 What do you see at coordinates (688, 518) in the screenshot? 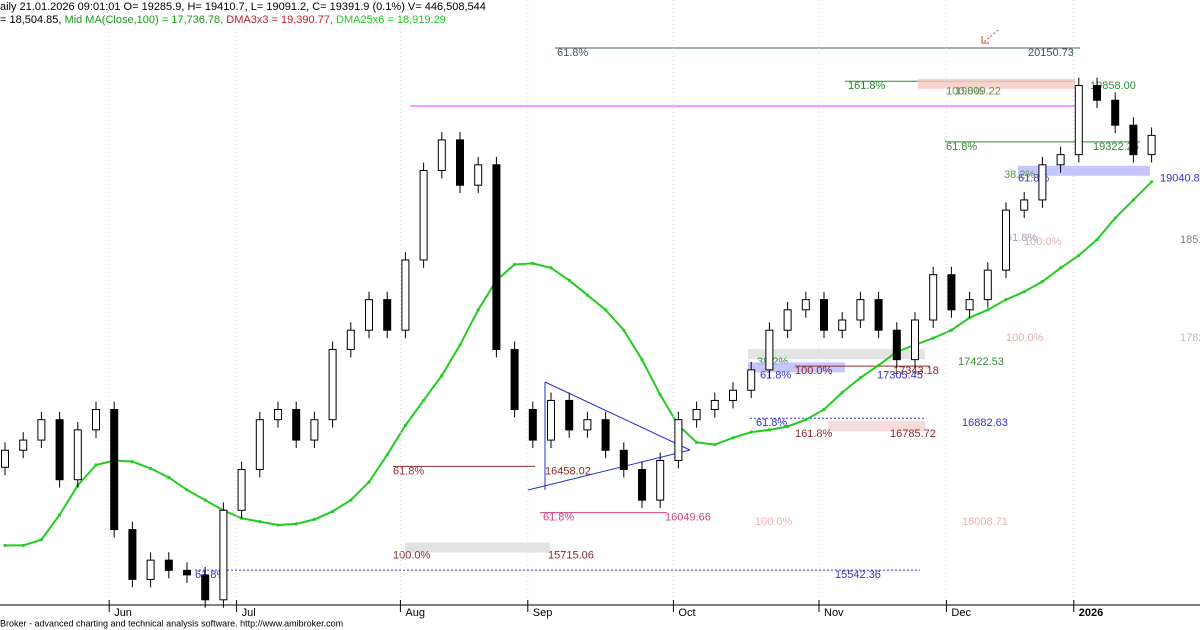
I see `fib-value: 16049.66` at bounding box center [688, 518].